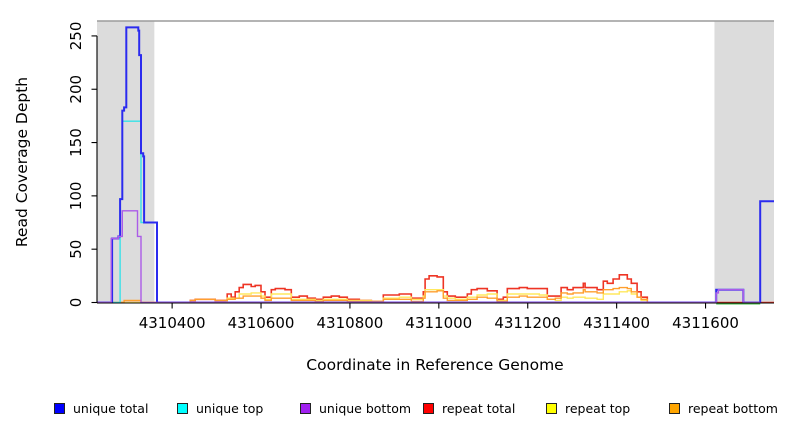 This screenshot has height=432, width=792. What do you see at coordinates (365, 408) in the screenshot?
I see `legend-label: unique bottom` at bounding box center [365, 408].